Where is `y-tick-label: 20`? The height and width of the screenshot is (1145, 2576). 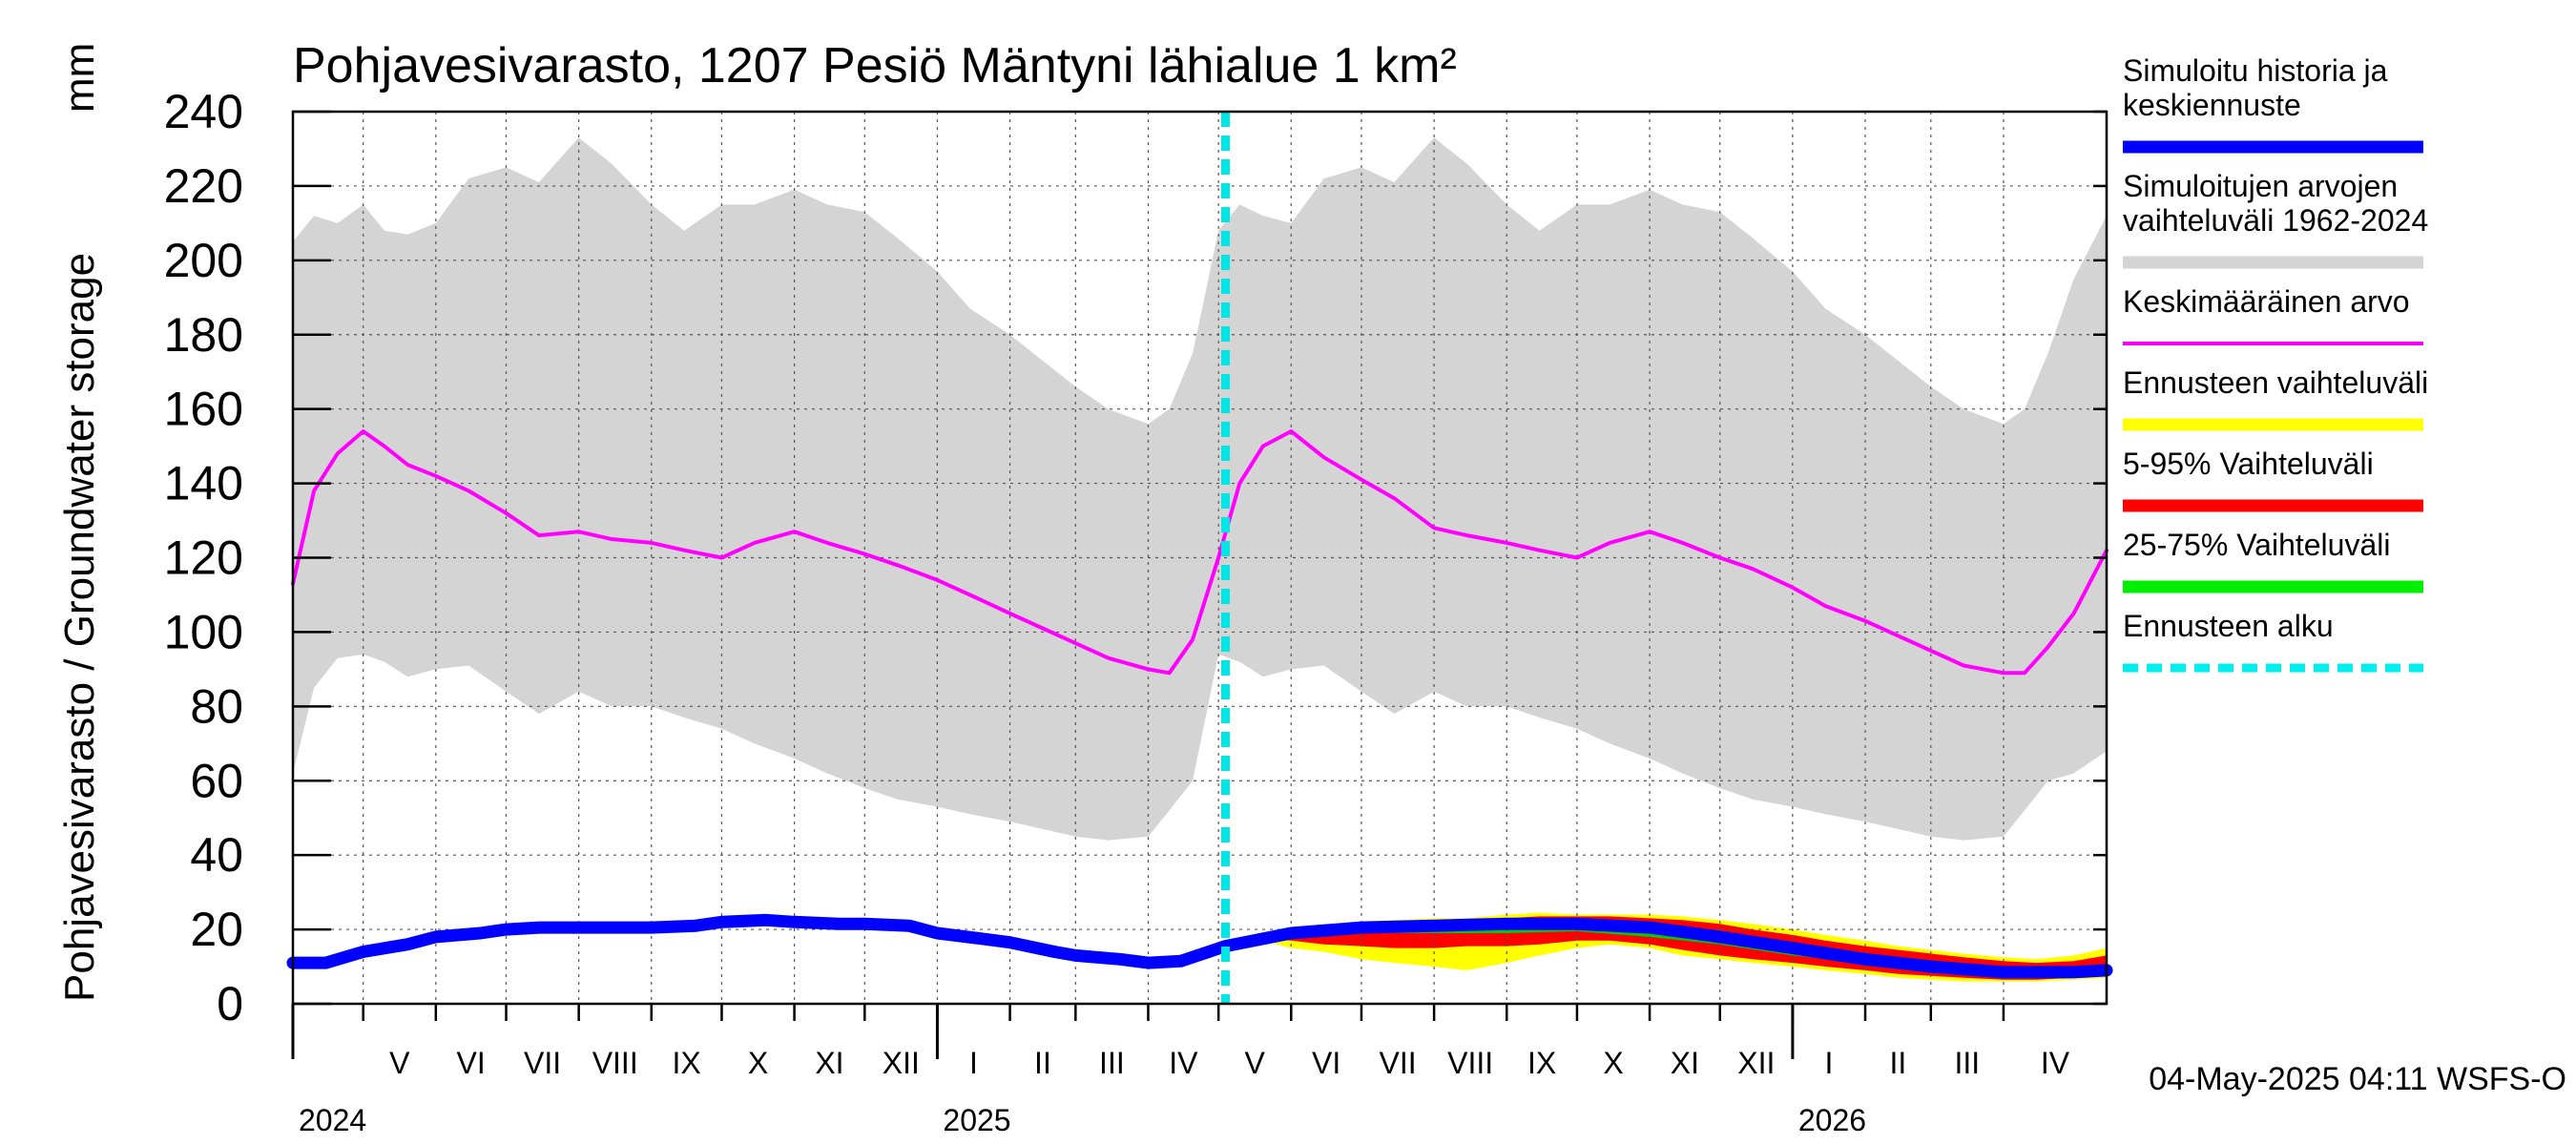 y-tick-label: 20 is located at coordinates (216, 929).